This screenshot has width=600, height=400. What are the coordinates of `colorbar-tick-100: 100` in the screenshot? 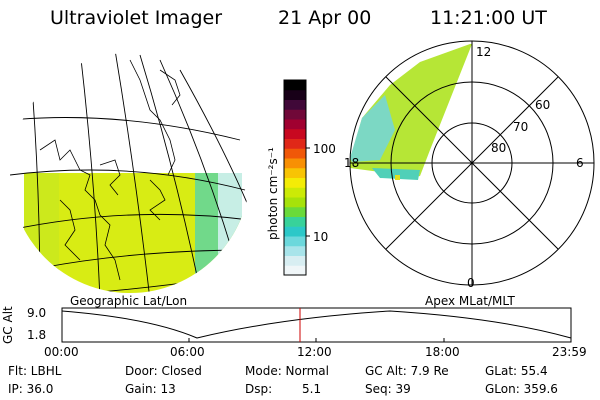 It's located at (324, 149).